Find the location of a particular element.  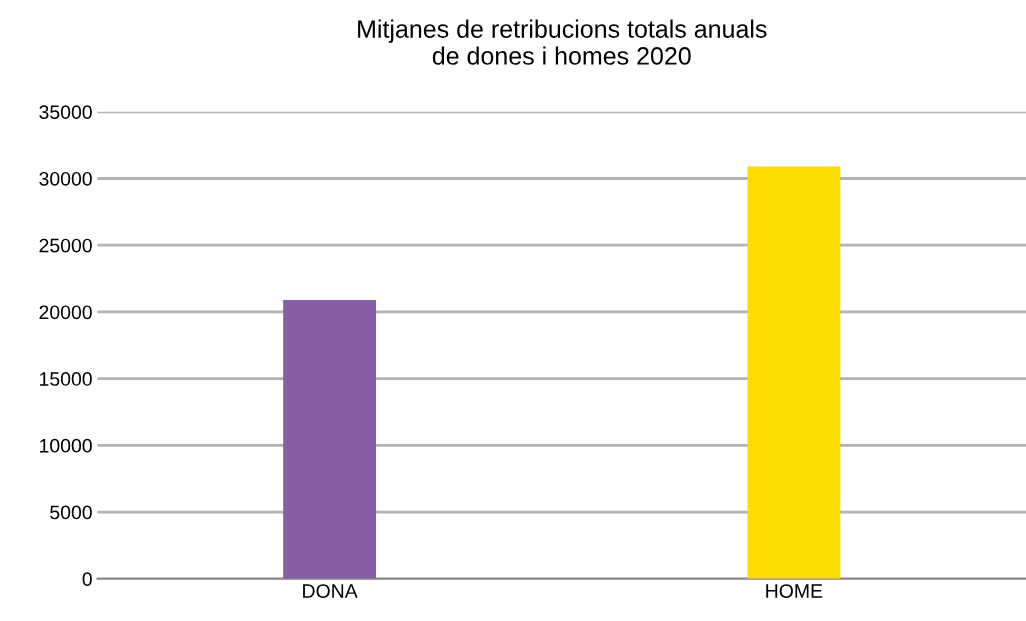

y-tick-label: 10000 is located at coordinates (66, 445).